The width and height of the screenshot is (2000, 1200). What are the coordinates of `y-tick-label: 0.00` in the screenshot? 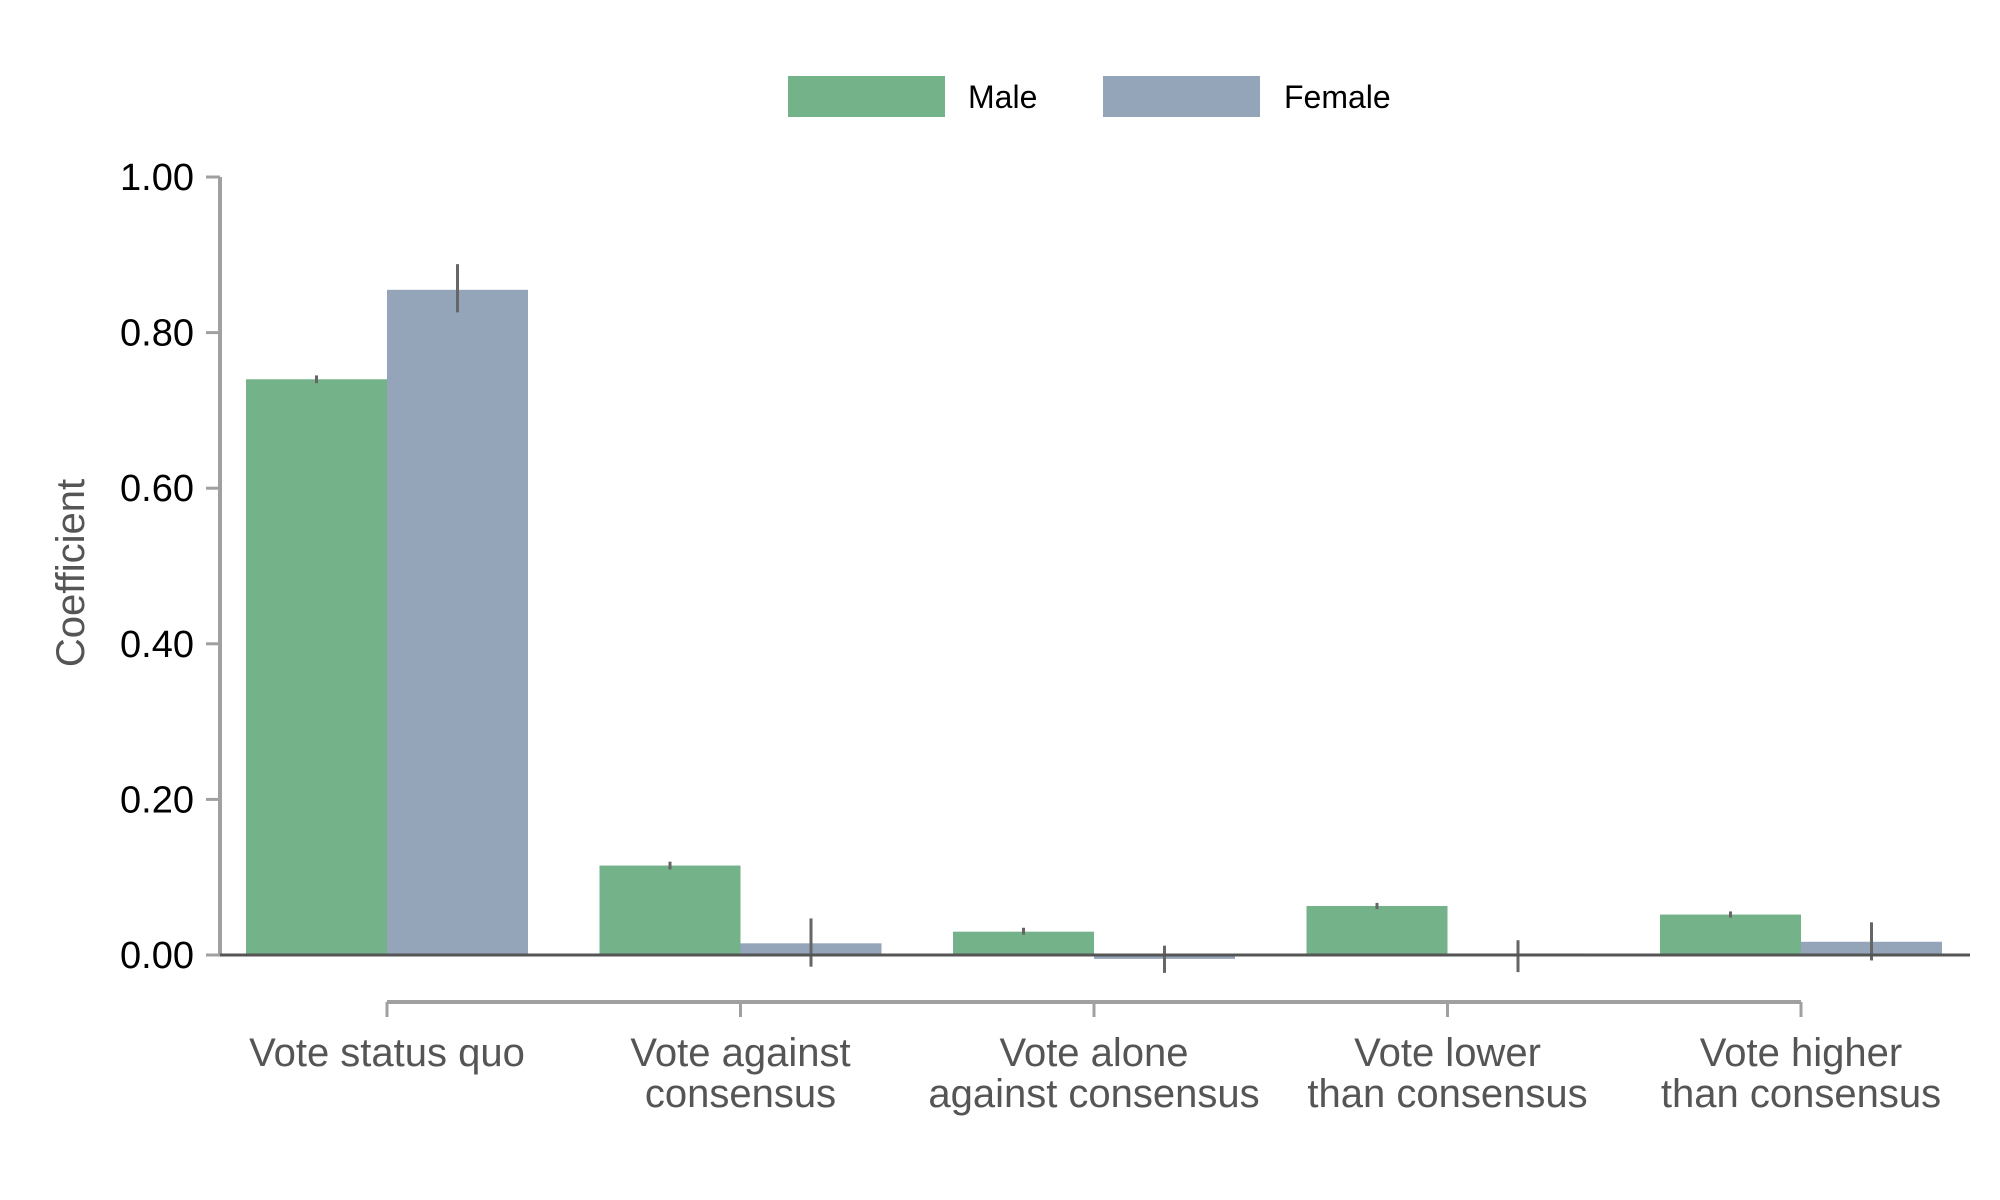 It's located at (157, 956).